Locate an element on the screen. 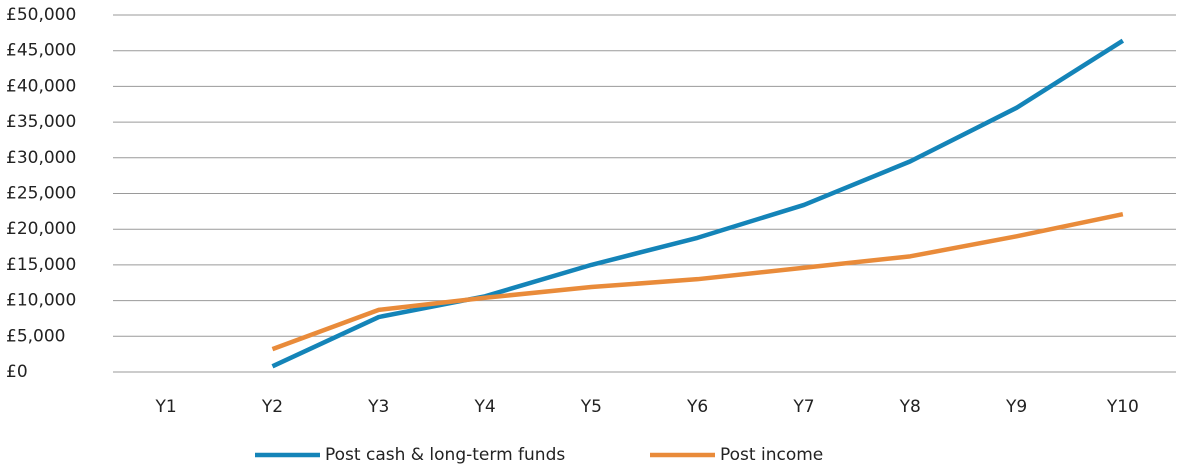 The height and width of the screenshot is (470, 1194). x-tick-label: Y2 is located at coordinates (272, 407).